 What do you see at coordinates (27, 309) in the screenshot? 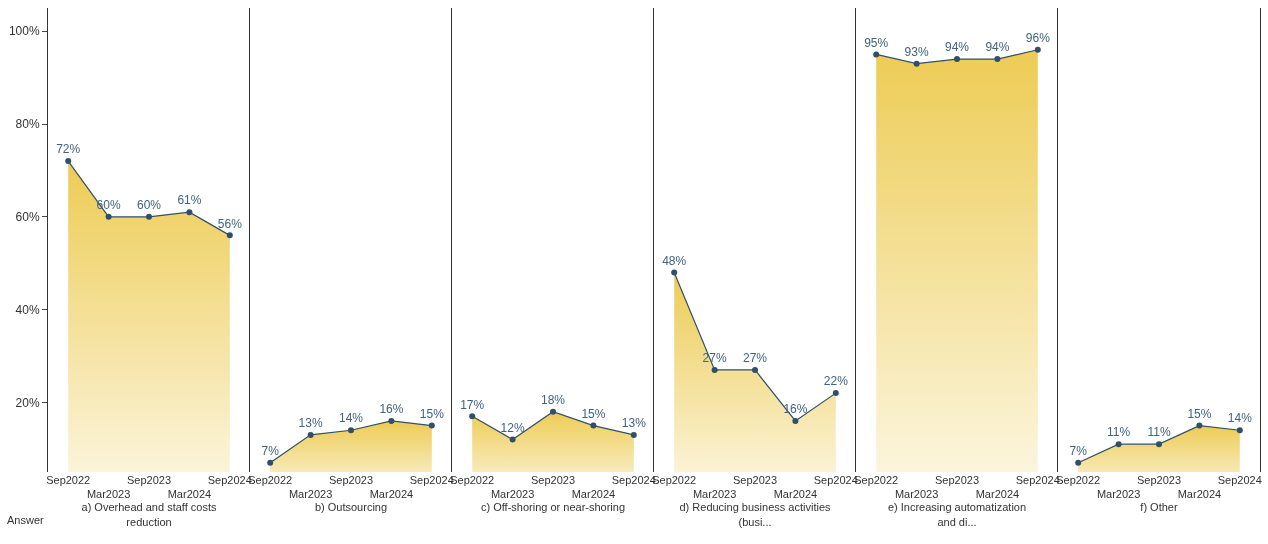
I see `y-tick-label: 40%` at bounding box center [27, 309].